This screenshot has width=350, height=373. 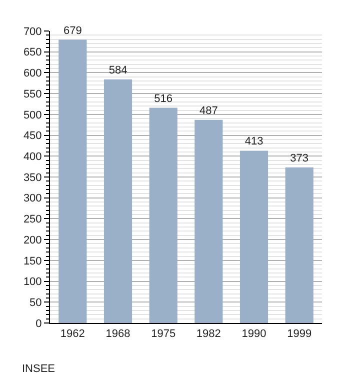 I want to click on data-label: 373, so click(x=299, y=158).